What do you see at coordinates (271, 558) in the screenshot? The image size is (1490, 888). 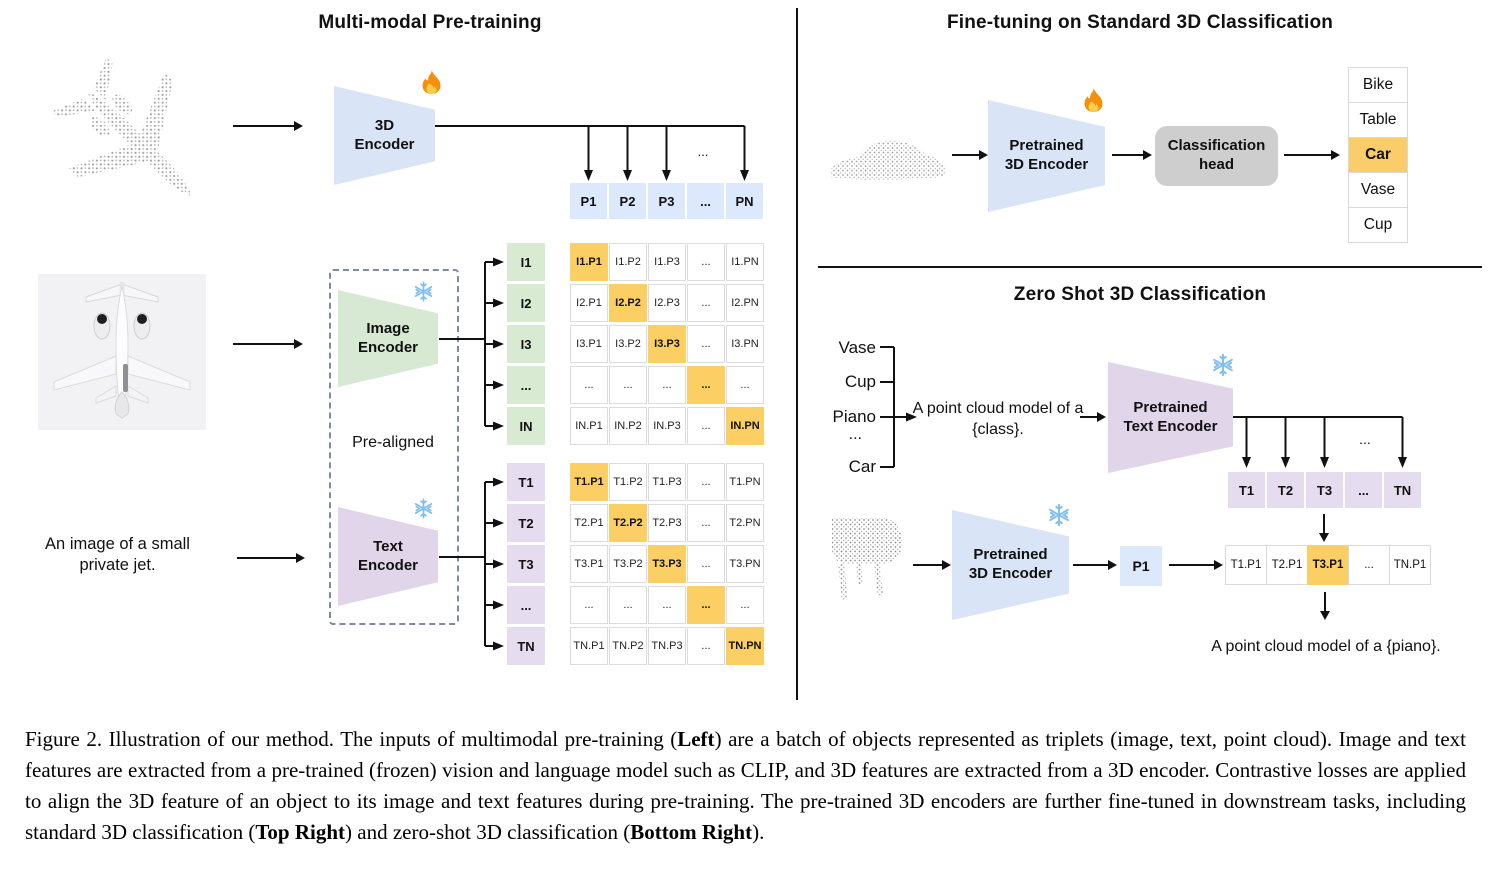 I see `arrow-text-to-text-encoder` at bounding box center [271, 558].